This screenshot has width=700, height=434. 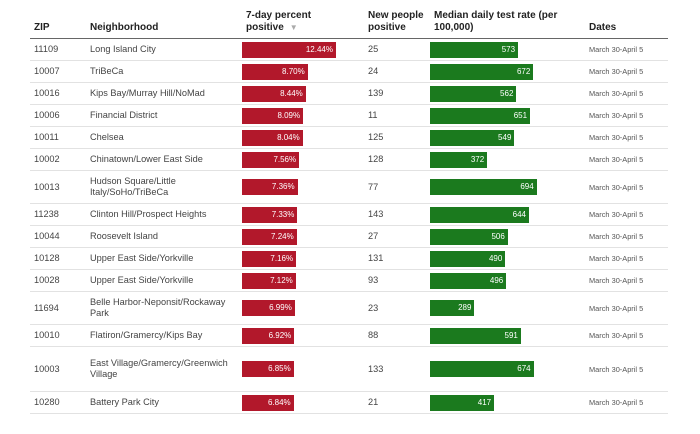 I want to click on column-header-neighborhood-label: Neighborhood, so click(x=124, y=27).